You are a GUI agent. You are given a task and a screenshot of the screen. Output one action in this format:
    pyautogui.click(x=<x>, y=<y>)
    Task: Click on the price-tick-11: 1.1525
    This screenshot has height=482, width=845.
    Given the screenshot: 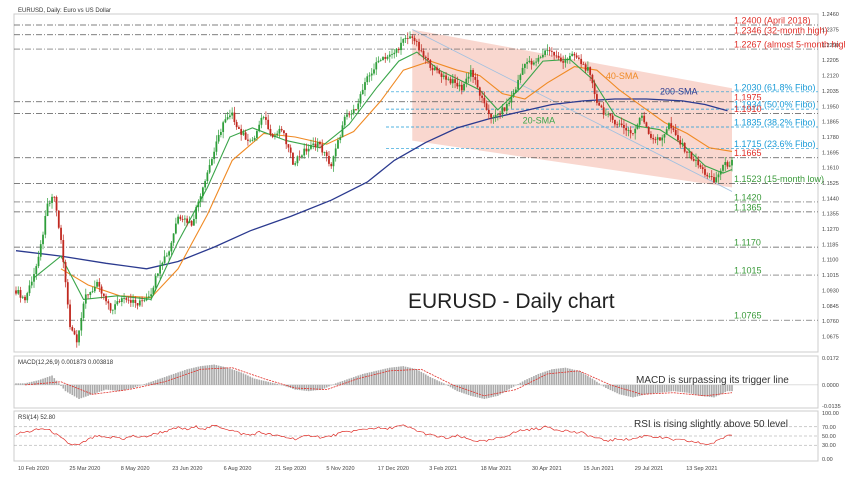 What is the action you would take?
    pyautogui.click(x=830, y=184)
    